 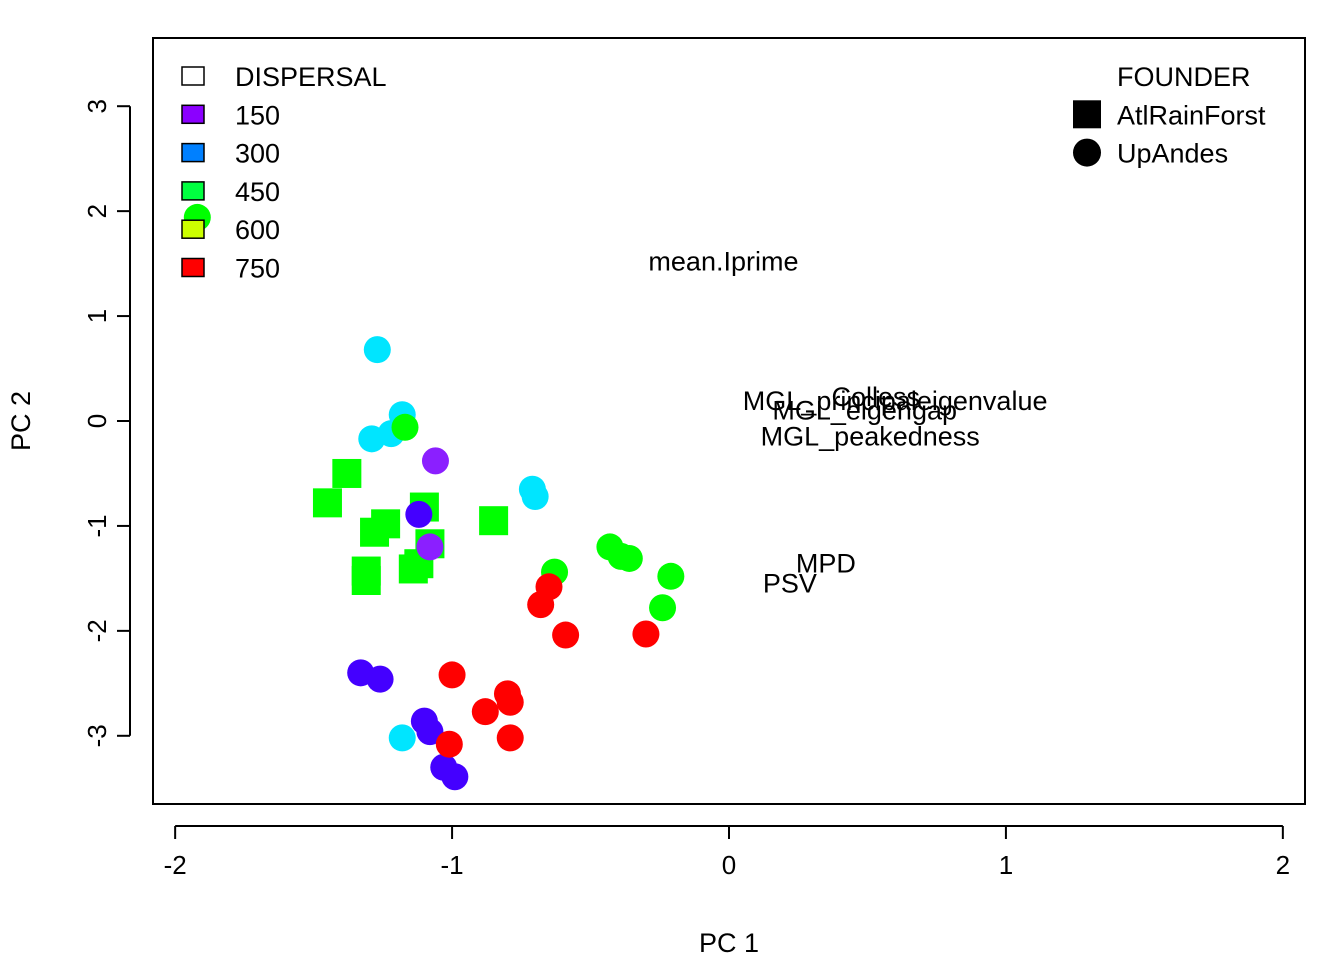 I want to click on legend-label: 150, so click(x=257, y=115).